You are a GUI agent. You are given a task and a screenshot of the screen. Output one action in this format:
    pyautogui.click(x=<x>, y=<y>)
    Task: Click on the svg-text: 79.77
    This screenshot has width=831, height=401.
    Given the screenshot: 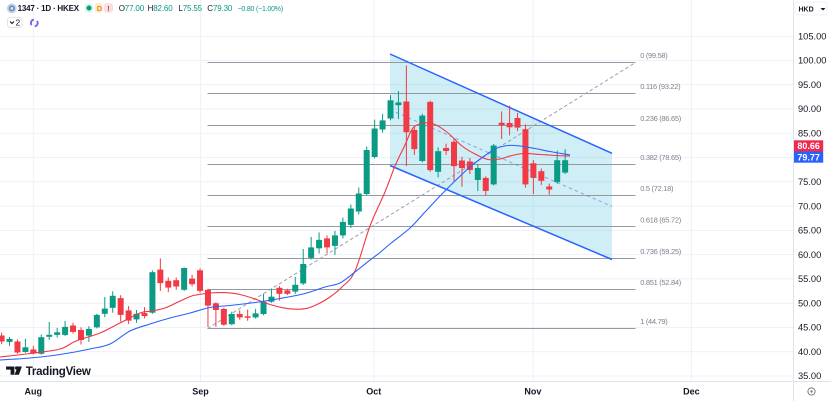 What is the action you would take?
    pyautogui.click(x=808, y=157)
    